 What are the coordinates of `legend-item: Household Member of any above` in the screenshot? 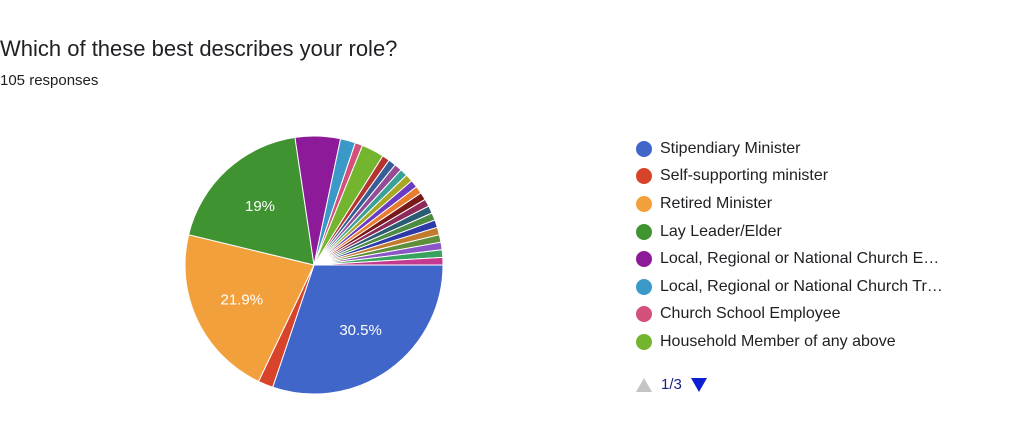 It's located at (789, 342).